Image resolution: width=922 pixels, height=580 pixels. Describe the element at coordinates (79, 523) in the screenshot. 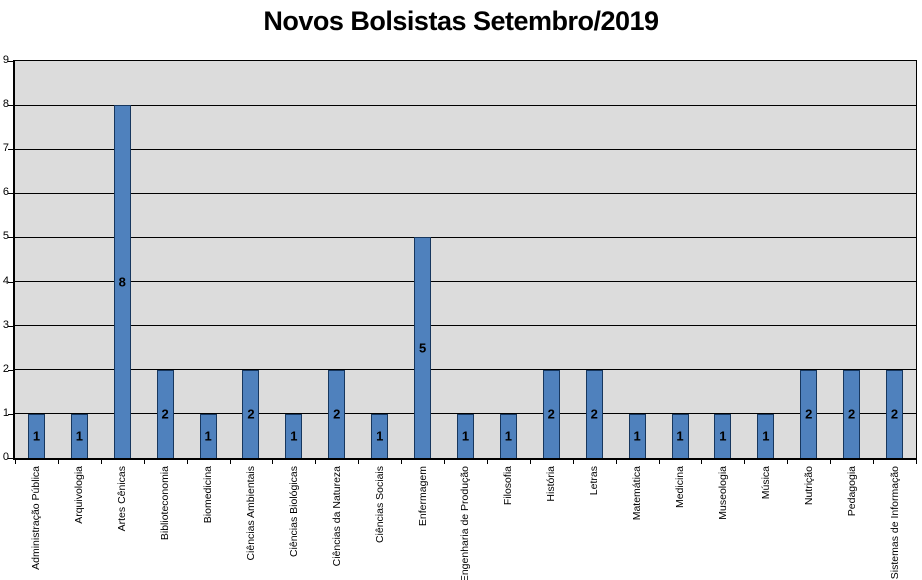

I see `x-axis-label-cell: Arquivologia` at that location.